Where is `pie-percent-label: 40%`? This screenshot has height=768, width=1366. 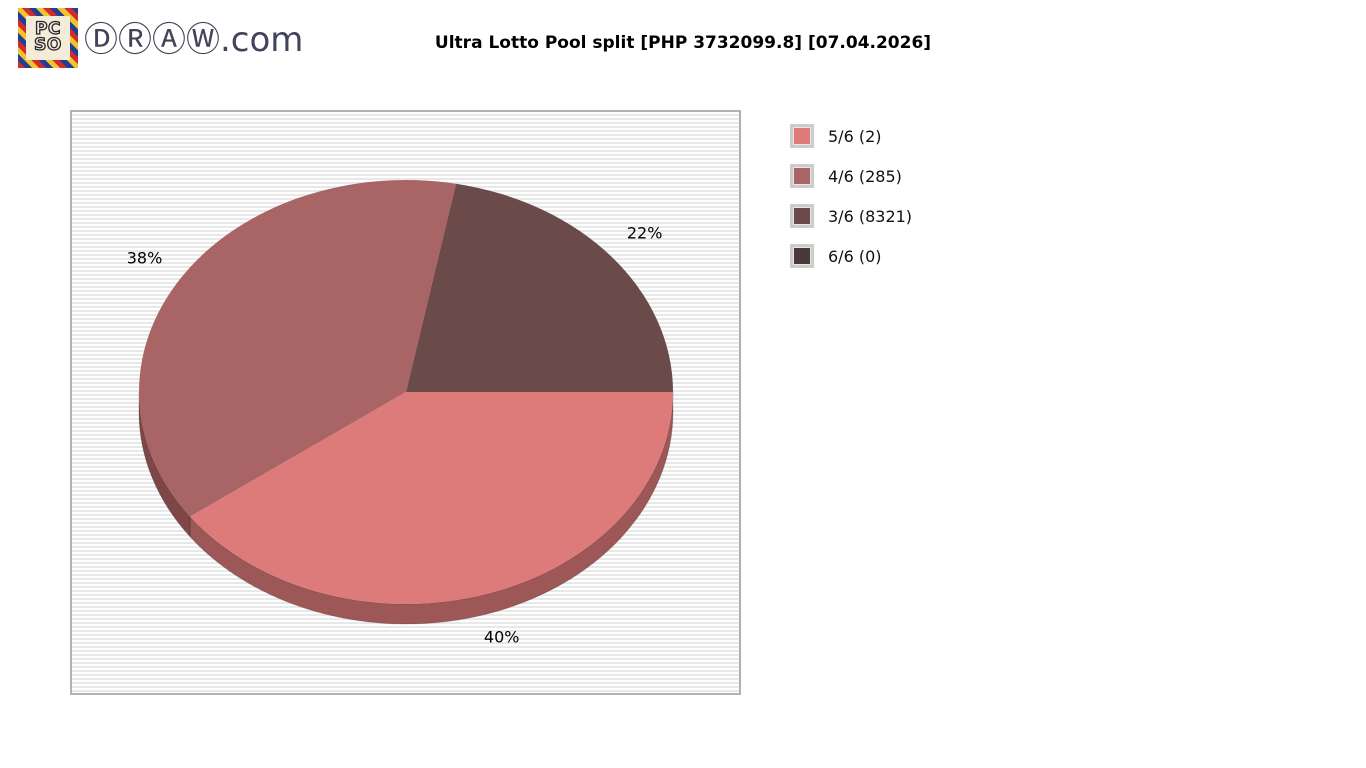 pie-percent-label: 40% is located at coordinates (502, 636).